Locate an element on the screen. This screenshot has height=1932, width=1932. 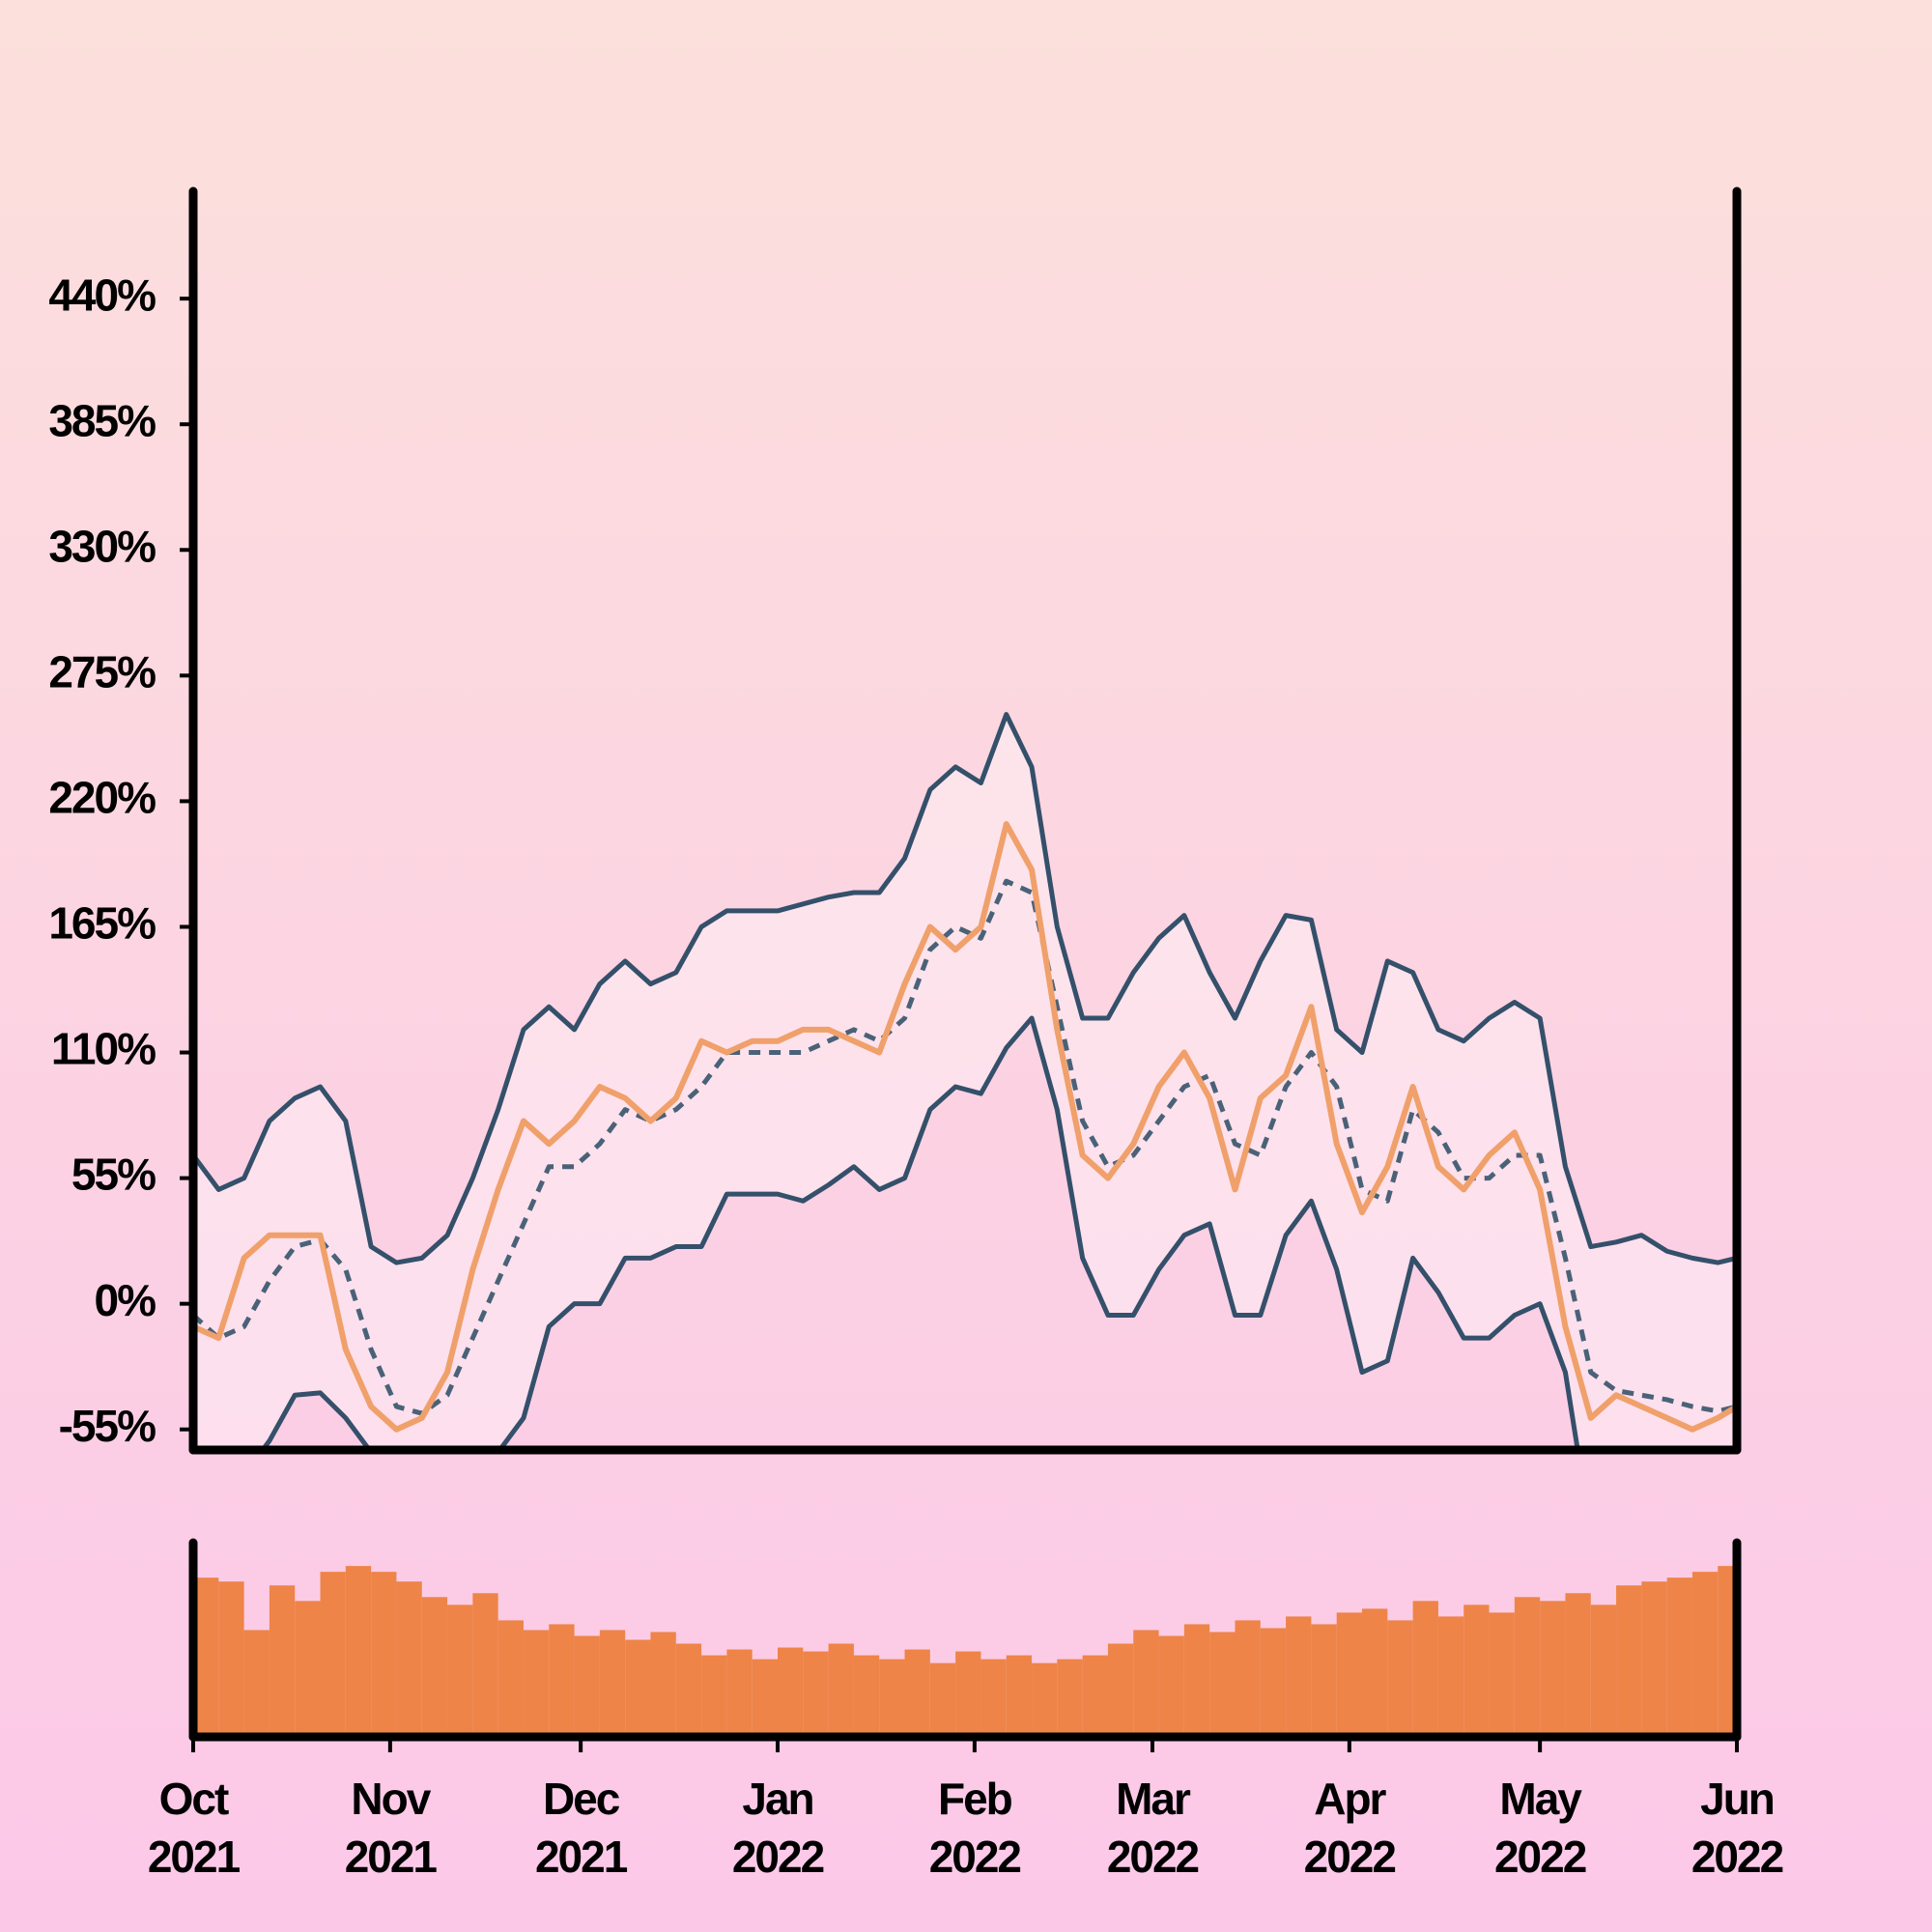
y-tick-label: -55% is located at coordinates (107, 1426).